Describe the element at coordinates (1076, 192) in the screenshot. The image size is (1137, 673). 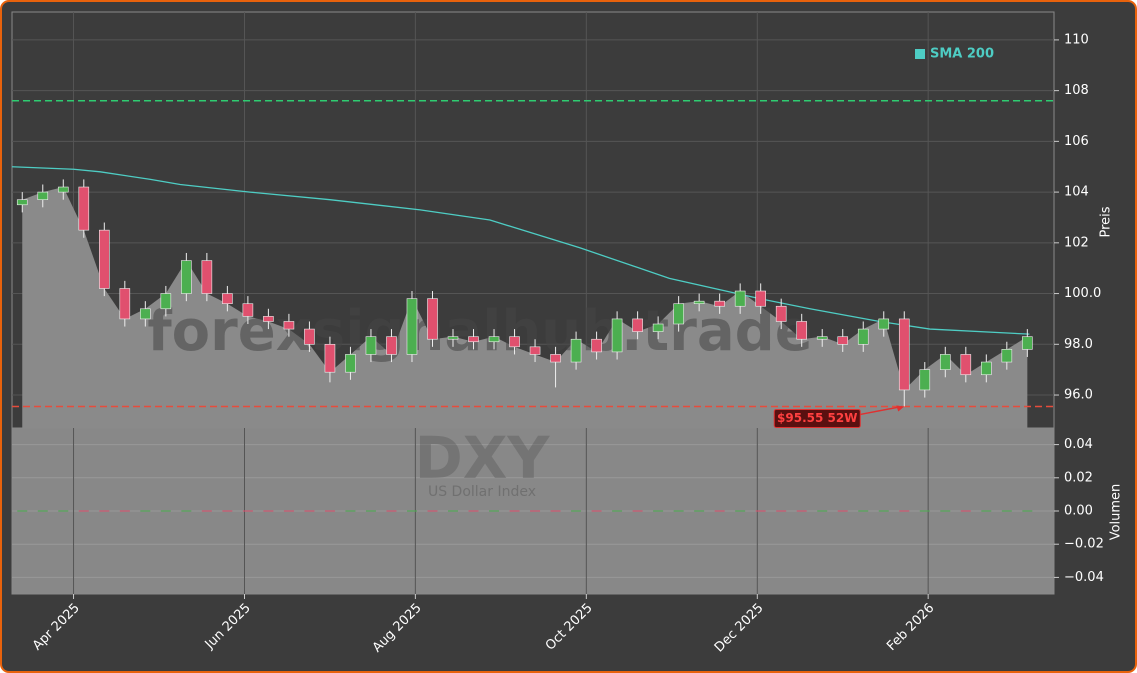
I see `y-tick-label: 104` at that location.